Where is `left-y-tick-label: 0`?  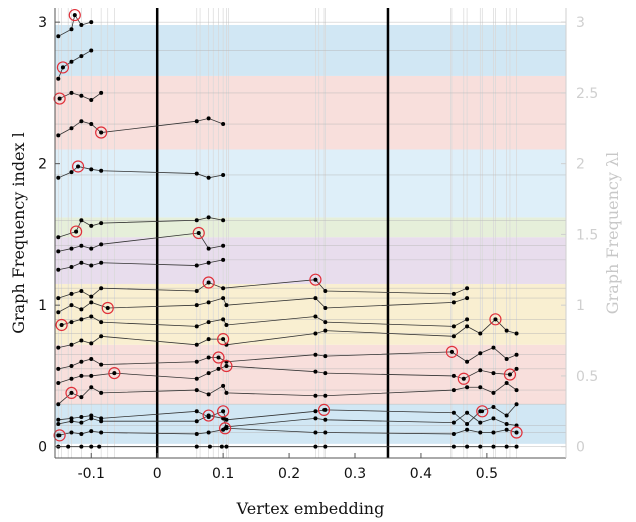
left-y-tick-label: 0 is located at coordinates (42, 448).